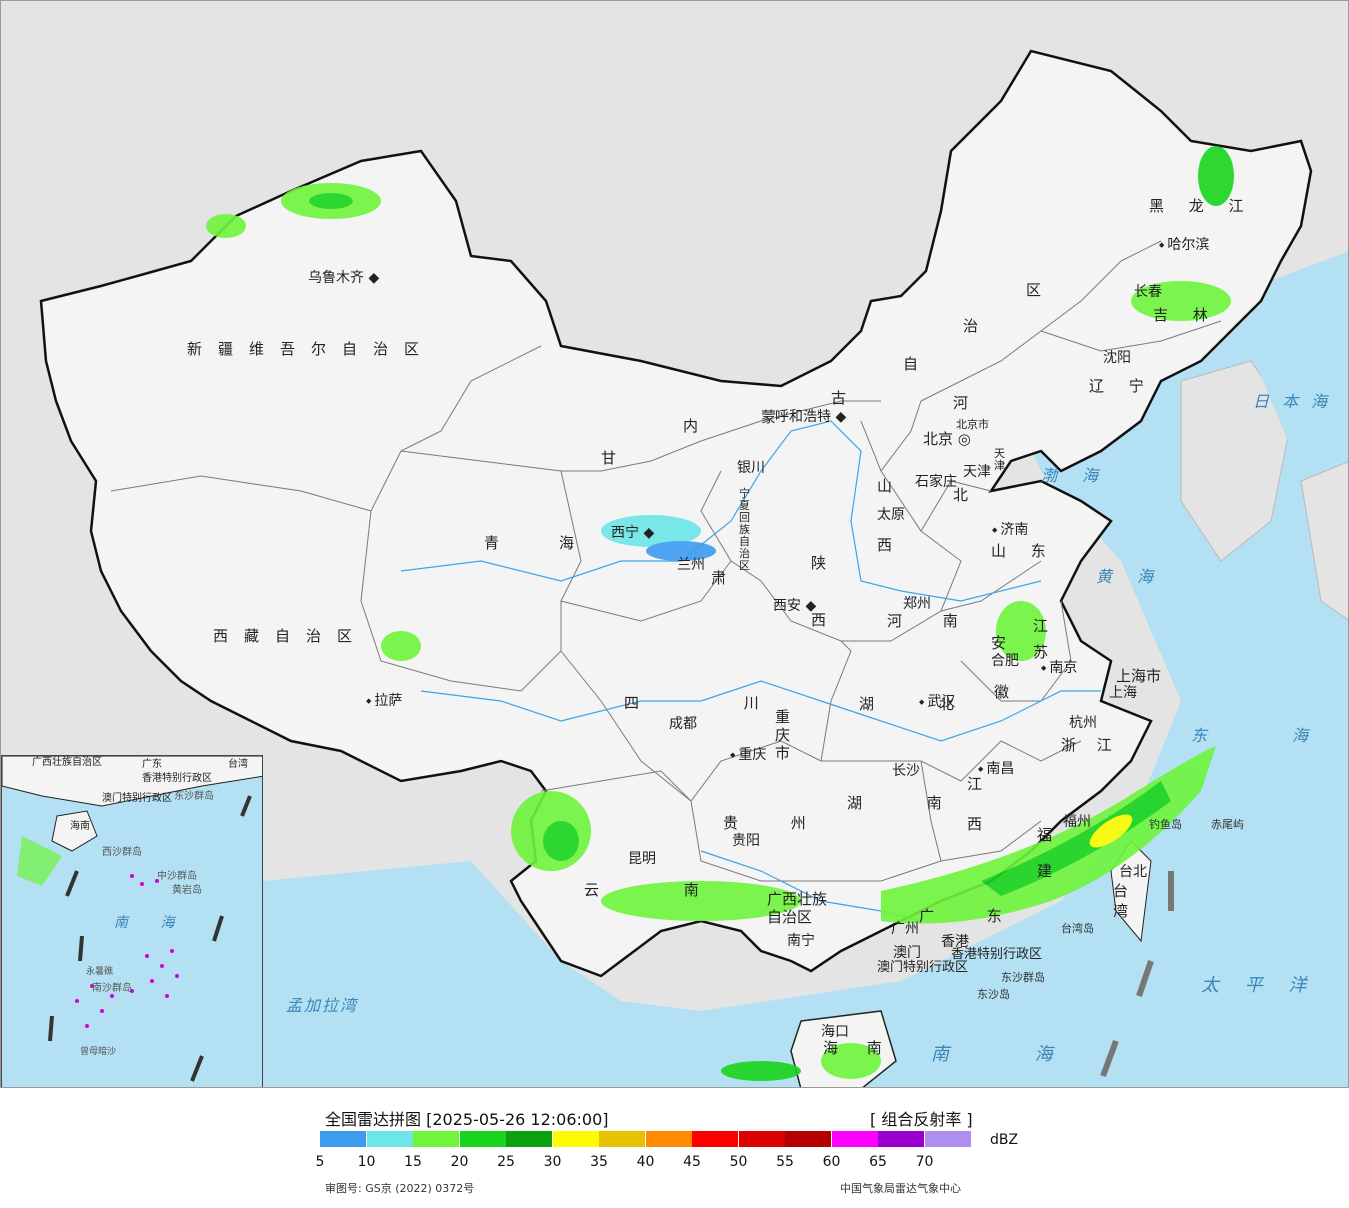 This screenshot has width=1349, height=1208. What do you see at coordinates (482, 974) in the screenshot?
I see `bay-of-bengal` at bounding box center [482, 974].